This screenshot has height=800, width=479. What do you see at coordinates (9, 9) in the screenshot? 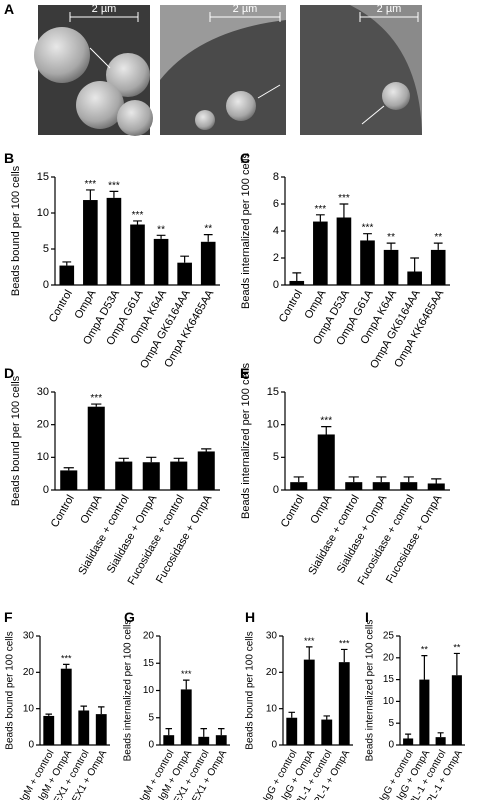
I see `panel-label: A` at bounding box center [9, 9].